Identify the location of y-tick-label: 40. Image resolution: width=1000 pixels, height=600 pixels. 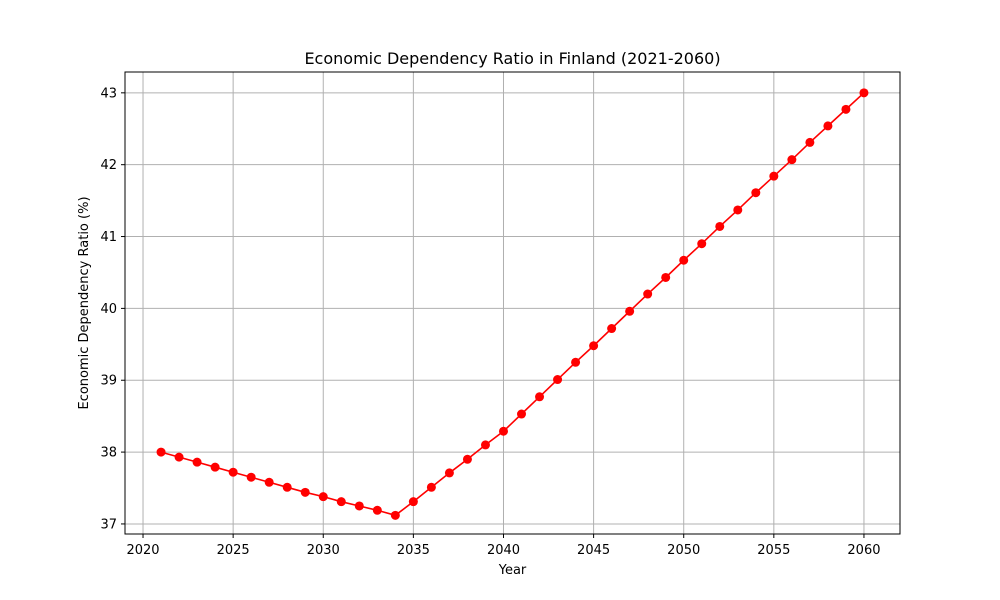
(108, 309).